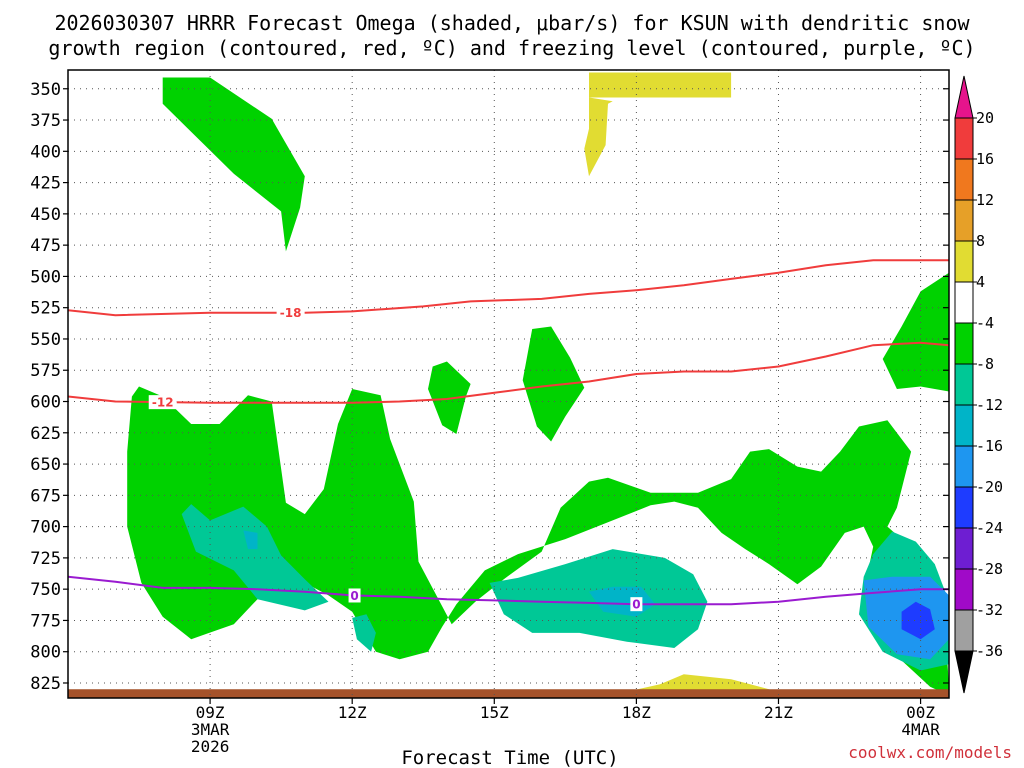  What do you see at coordinates (45, 528) in the screenshot?
I see `y-tick-label: 700` at bounding box center [45, 528].